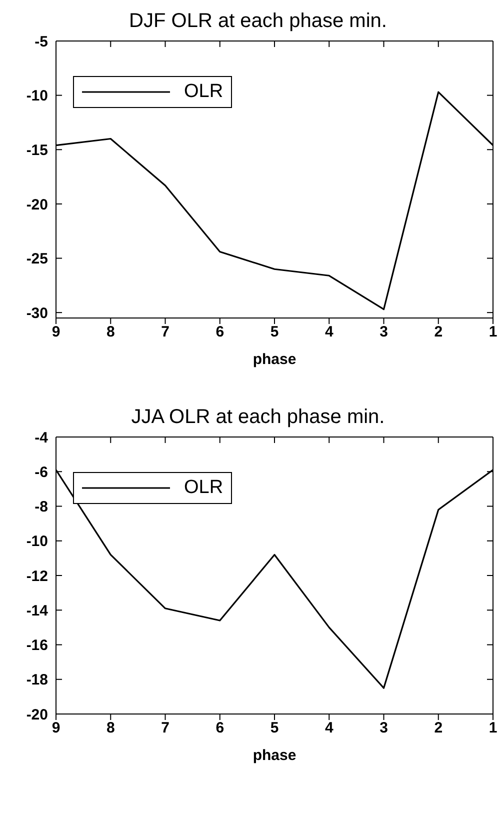 Image resolution: width=500 pixels, height=829 pixels. I want to click on y-tick-label: -18, so click(37, 680).